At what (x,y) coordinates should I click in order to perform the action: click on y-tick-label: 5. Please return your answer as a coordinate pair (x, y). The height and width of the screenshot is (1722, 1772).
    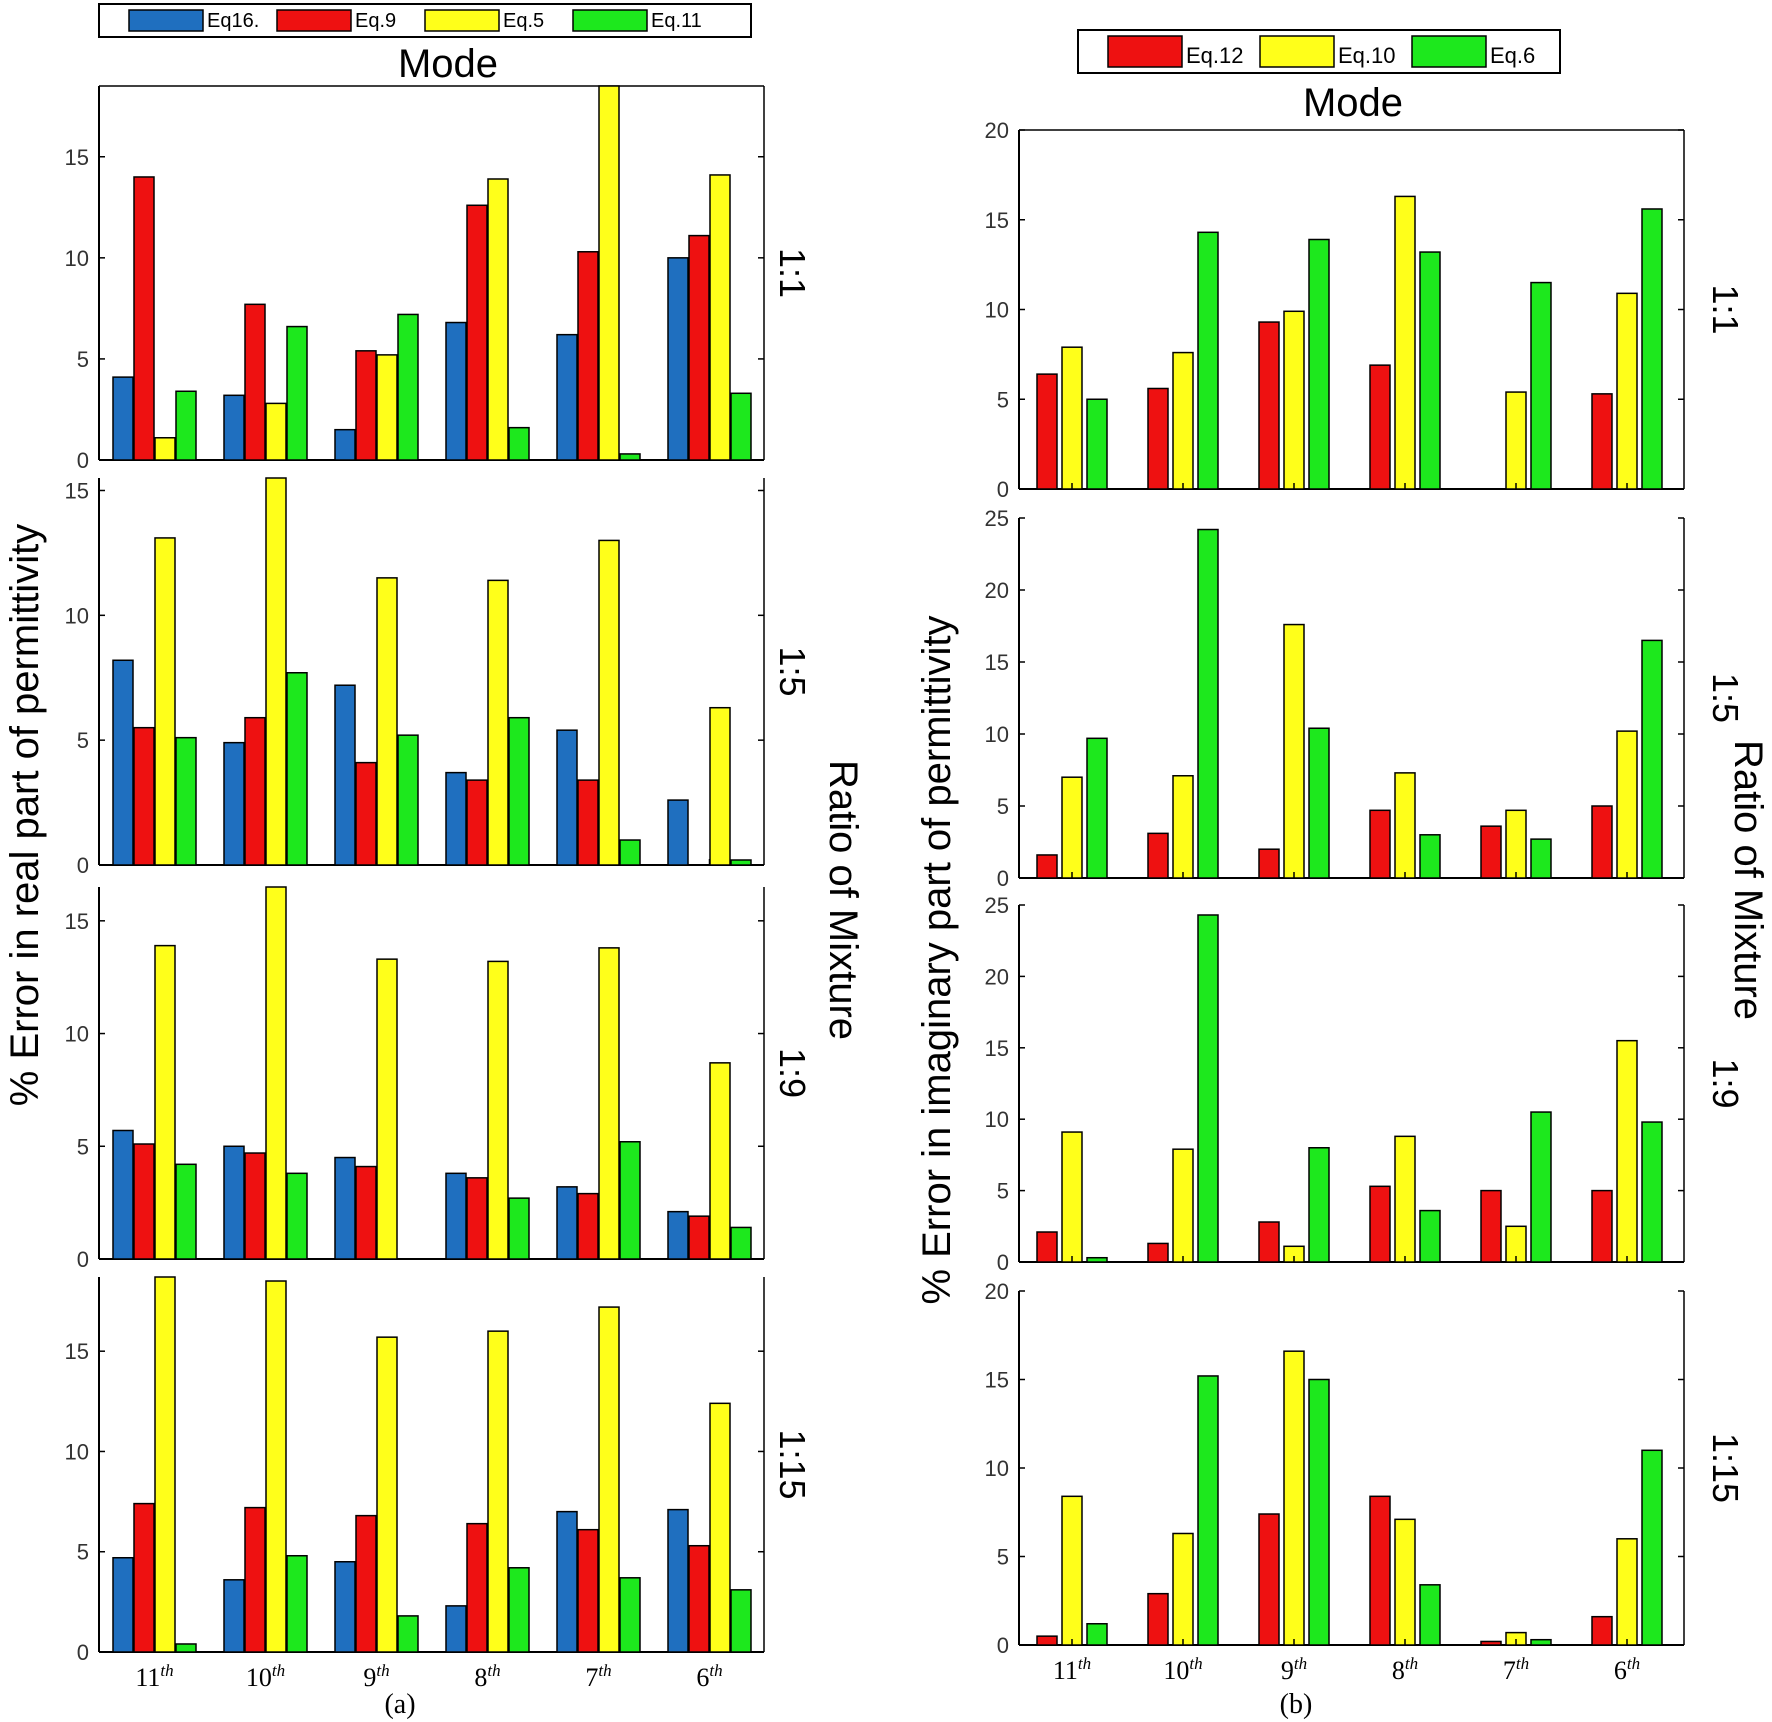
    Looking at the image, I should click on (83, 1146).